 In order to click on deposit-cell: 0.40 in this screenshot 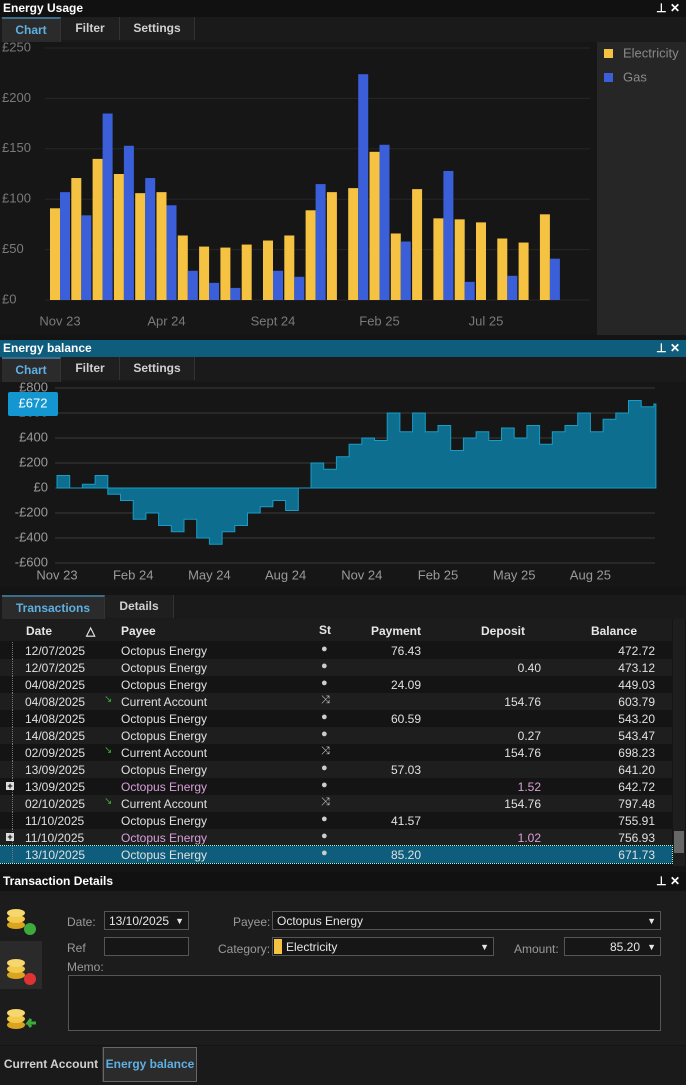, I will do `click(529, 668)`.